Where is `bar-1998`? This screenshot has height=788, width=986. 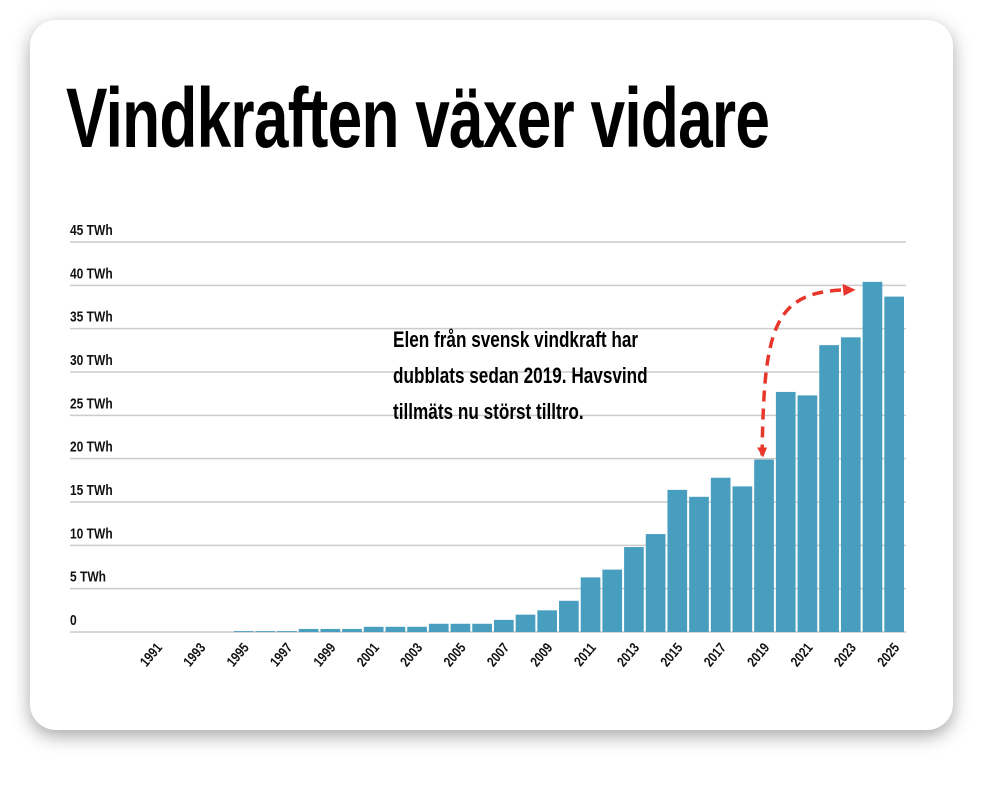
bar-1998 is located at coordinates (308, 630).